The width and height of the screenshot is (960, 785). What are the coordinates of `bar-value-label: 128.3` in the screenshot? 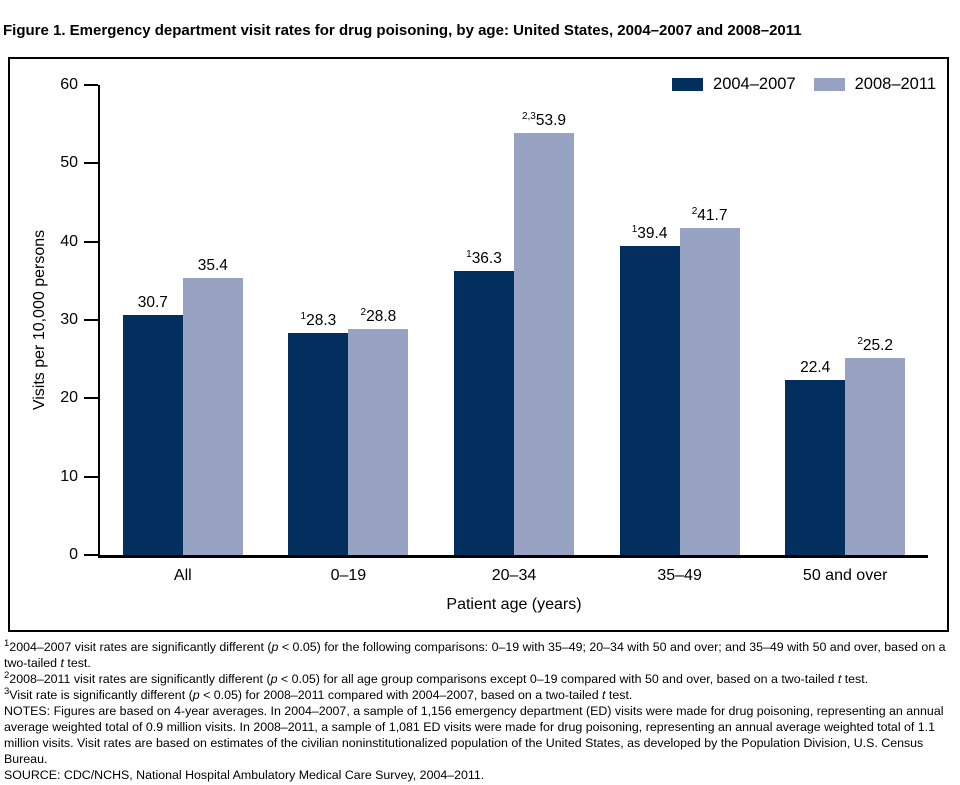 It's located at (318, 320).